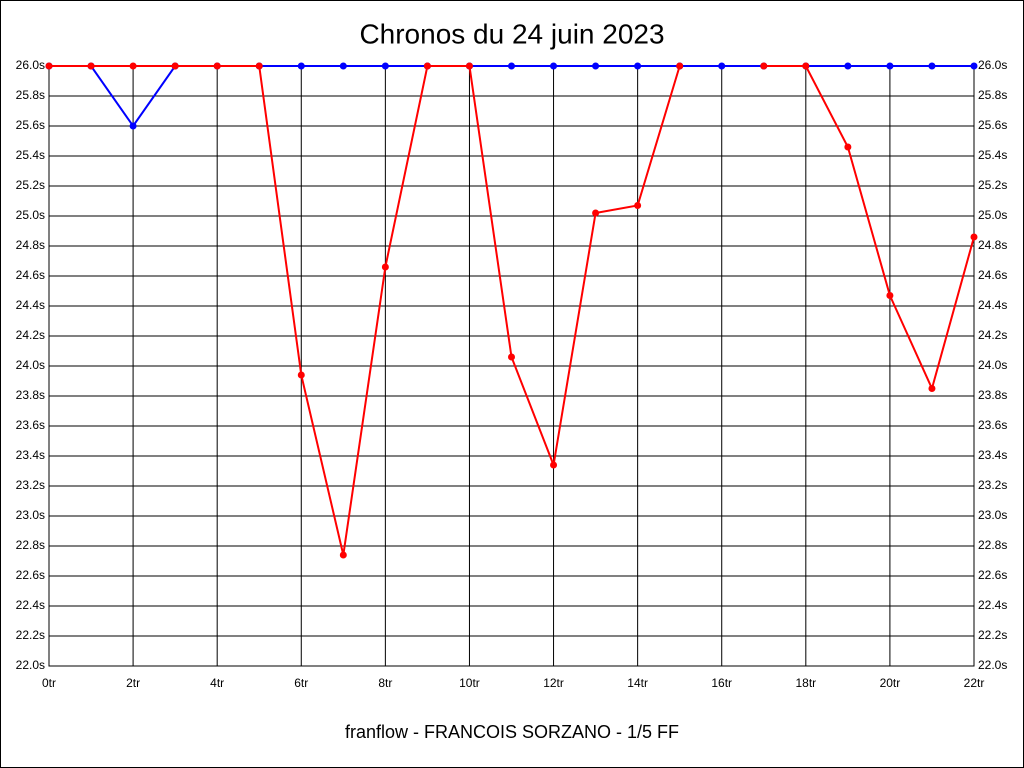  Describe the element at coordinates (30, 215) in the screenshot. I see `y-tick-label: 25.0s` at that location.